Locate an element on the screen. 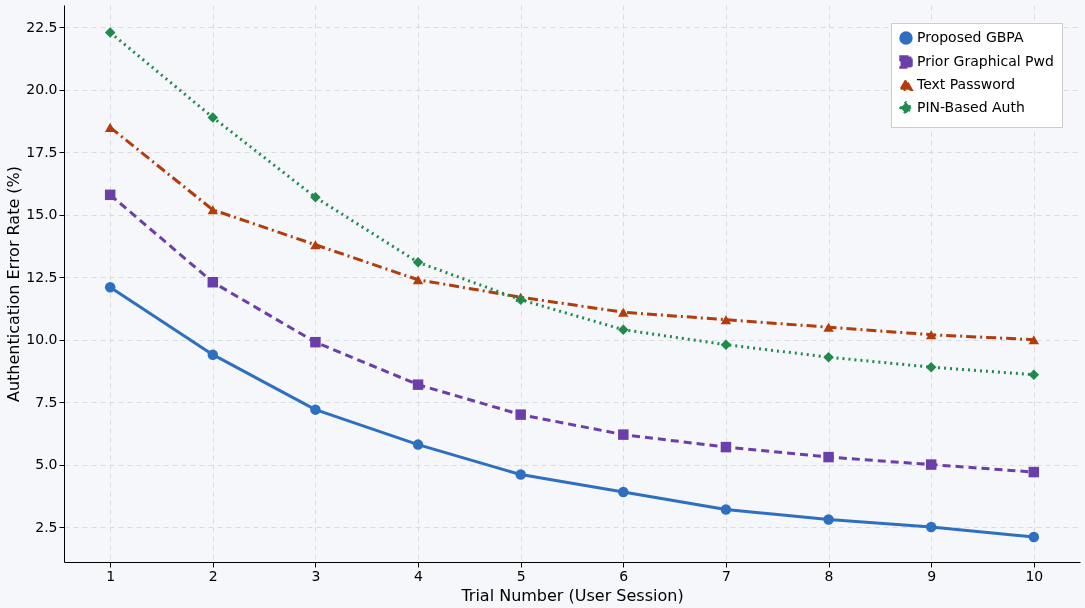 The width and height of the screenshot is (1085, 608). legend-label: Prior Graphical Pwd is located at coordinates (985, 61).